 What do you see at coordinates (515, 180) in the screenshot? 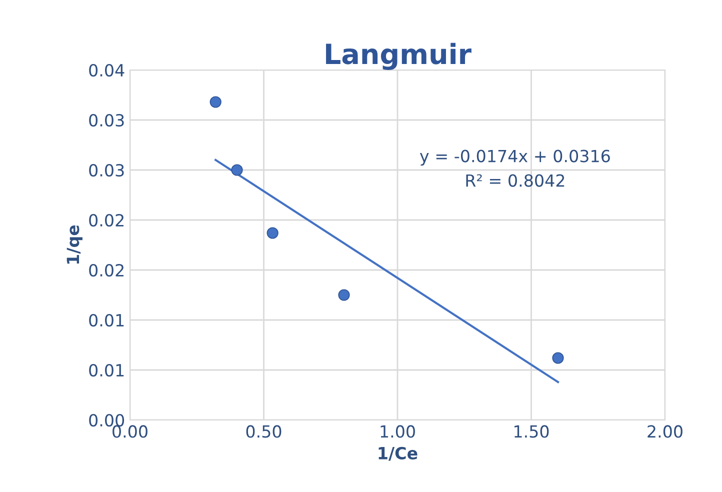
I see `annotation: R² = 0.8042` at bounding box center [515, 180].